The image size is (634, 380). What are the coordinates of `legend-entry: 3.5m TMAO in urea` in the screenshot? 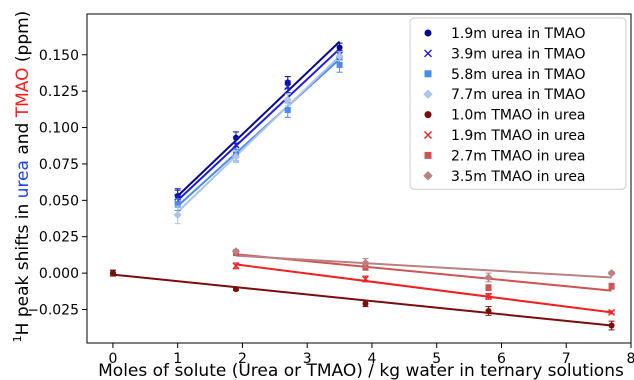 It's located at (504, 177).